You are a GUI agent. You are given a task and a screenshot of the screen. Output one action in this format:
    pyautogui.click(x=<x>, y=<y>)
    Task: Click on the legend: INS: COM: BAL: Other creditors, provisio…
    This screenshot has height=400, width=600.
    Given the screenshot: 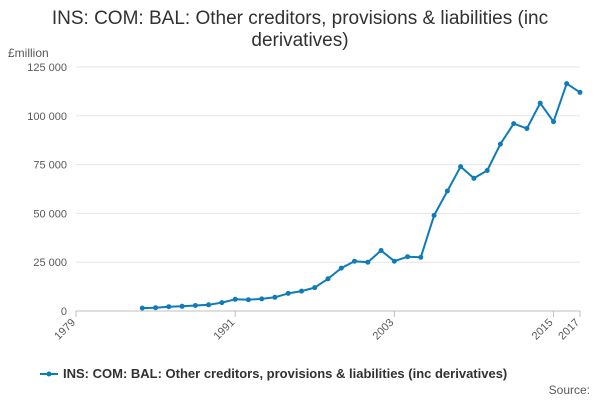 What is the action you would take?
    pyautogui.click(x=273, y=373)
    